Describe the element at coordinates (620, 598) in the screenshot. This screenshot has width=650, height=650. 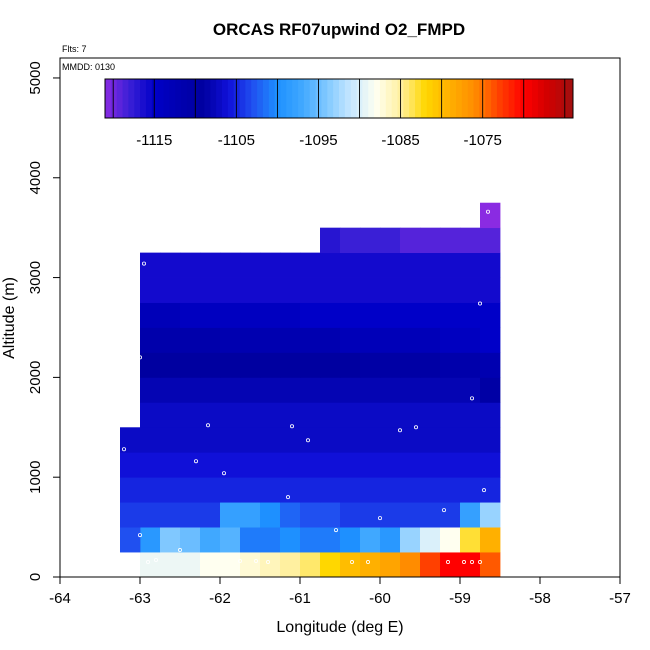
I see `x-tick-label: -57` at that location.